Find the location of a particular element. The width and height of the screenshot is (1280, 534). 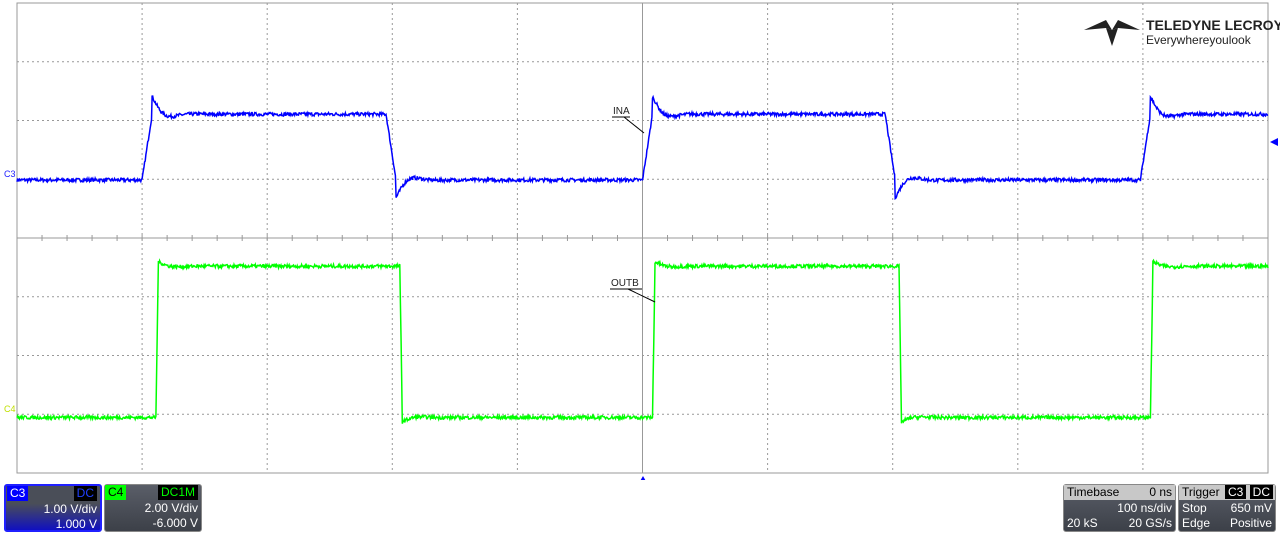

trigger-slope: Positive is located at coordinates (1250, 523).